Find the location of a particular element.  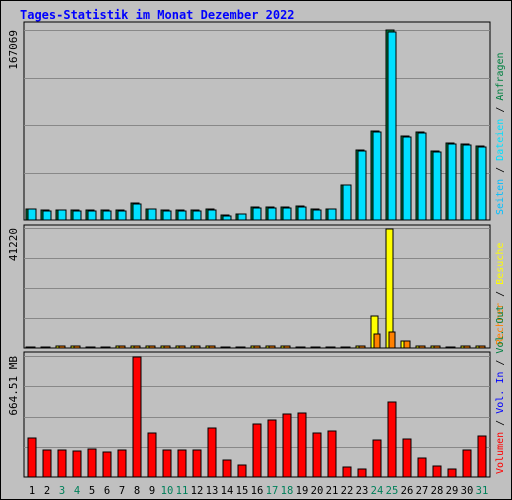

day-label-26: 26 is located at coordinates (407, 491).